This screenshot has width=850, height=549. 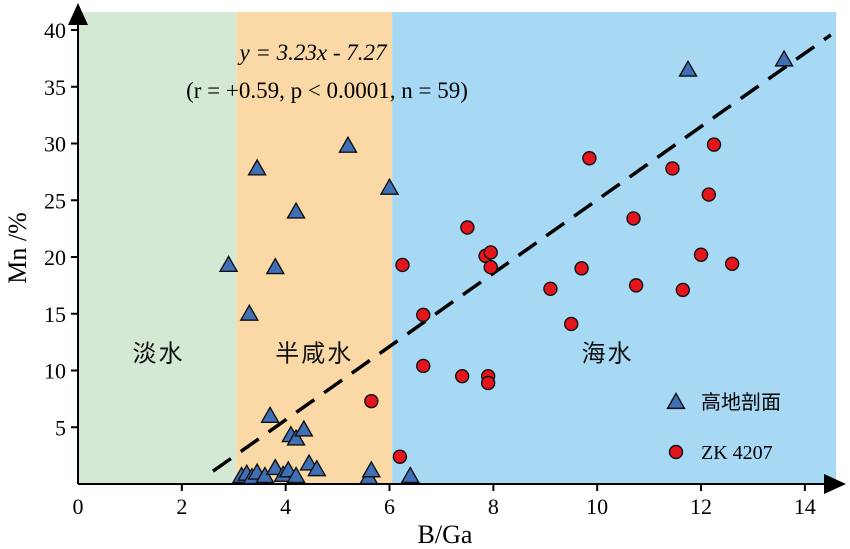 What do you see at coordinates (383, 353) in the screenshot?
I see `region-labels: 淡水 半咸水 海水` at bounding box center [383, 353].